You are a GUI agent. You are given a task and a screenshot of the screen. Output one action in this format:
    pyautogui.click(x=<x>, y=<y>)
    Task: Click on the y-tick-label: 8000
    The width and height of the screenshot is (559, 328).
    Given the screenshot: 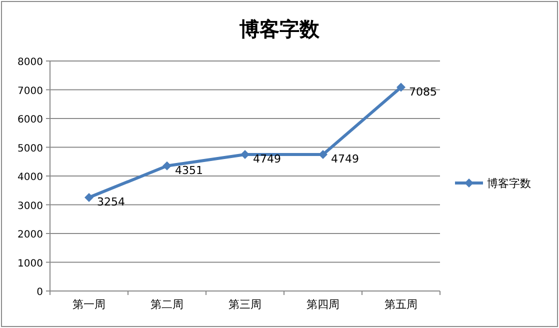 What is the action you would take?
    pyautogui.click(x=30, y=62)
    